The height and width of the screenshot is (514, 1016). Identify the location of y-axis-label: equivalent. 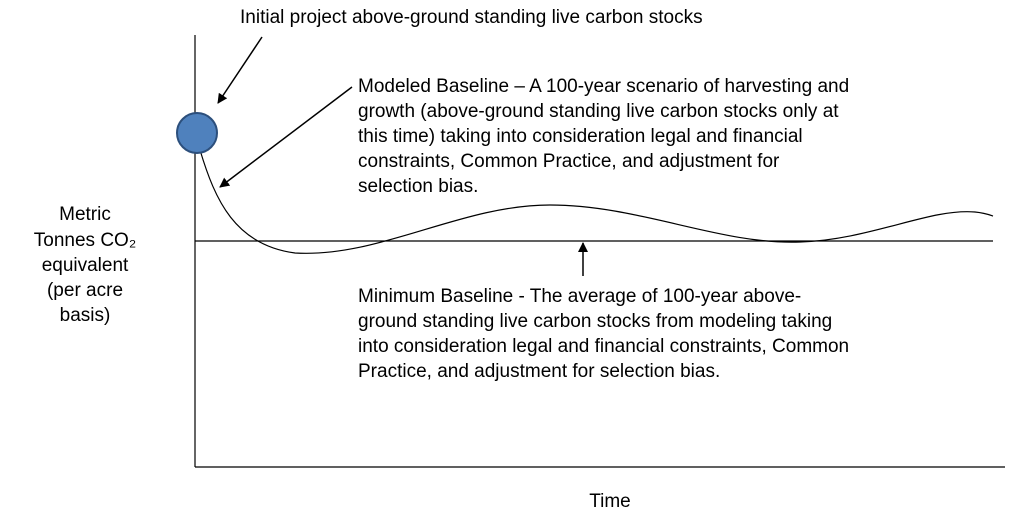
(85, 265).